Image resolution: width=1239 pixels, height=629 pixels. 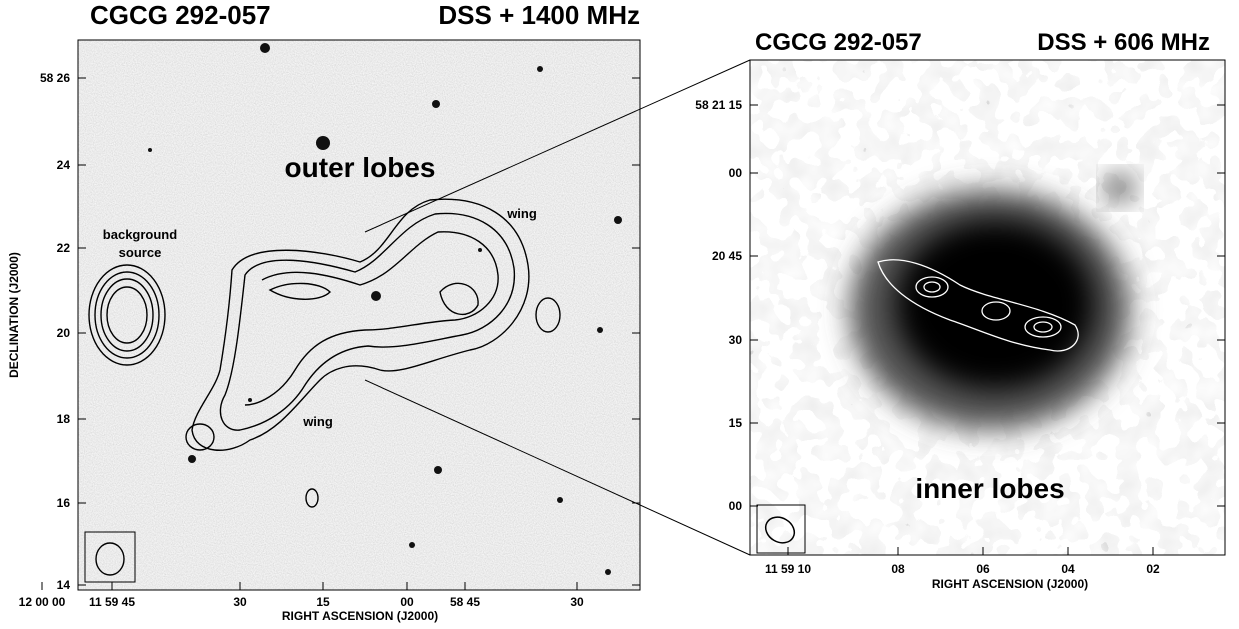 What do you see at coordinates (983, 569) in the screenshot?
I see `x-tick-label: 06` at bounding box center [983, 569].